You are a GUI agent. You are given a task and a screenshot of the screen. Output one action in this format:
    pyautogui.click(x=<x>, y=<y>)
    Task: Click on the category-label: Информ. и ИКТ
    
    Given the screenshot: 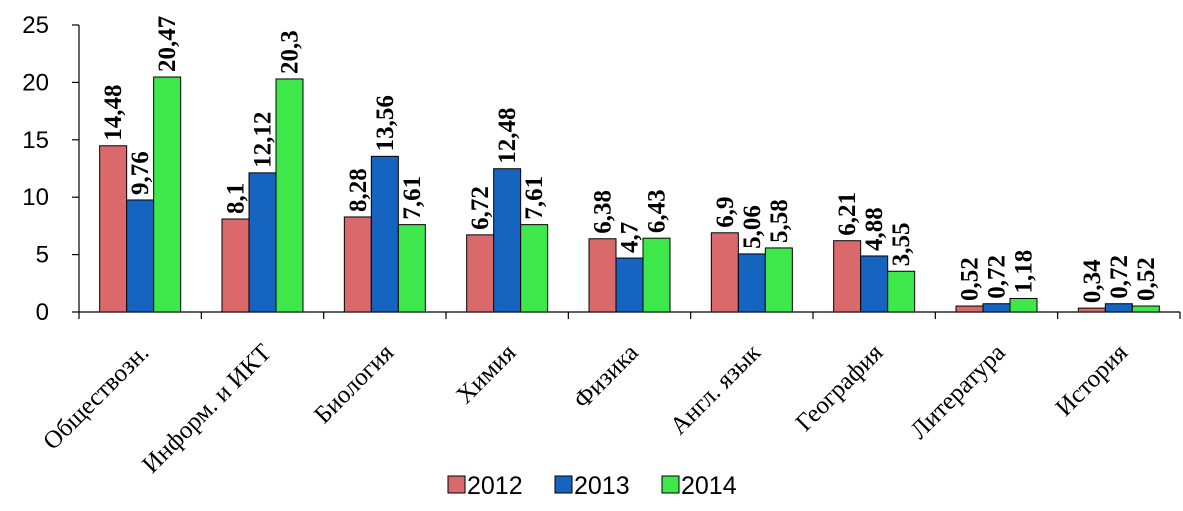 What is the action you would take?
    pyautogui.click(x=206, y=408)
    